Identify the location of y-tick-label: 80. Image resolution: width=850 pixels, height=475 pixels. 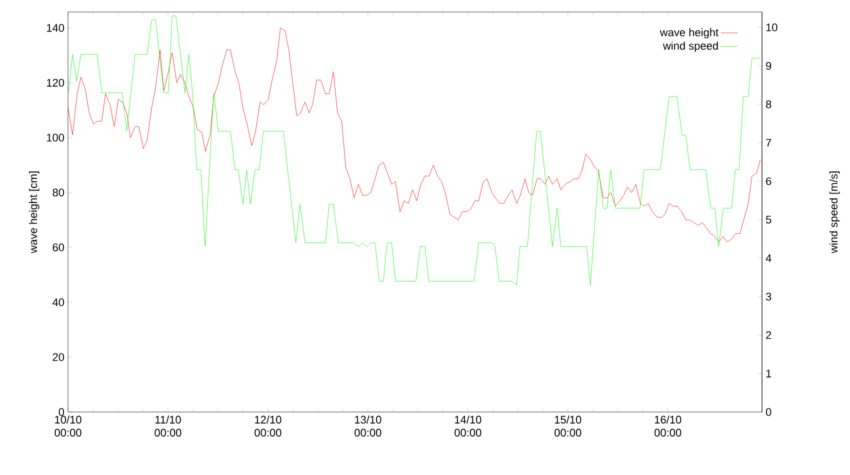
(58, 192).